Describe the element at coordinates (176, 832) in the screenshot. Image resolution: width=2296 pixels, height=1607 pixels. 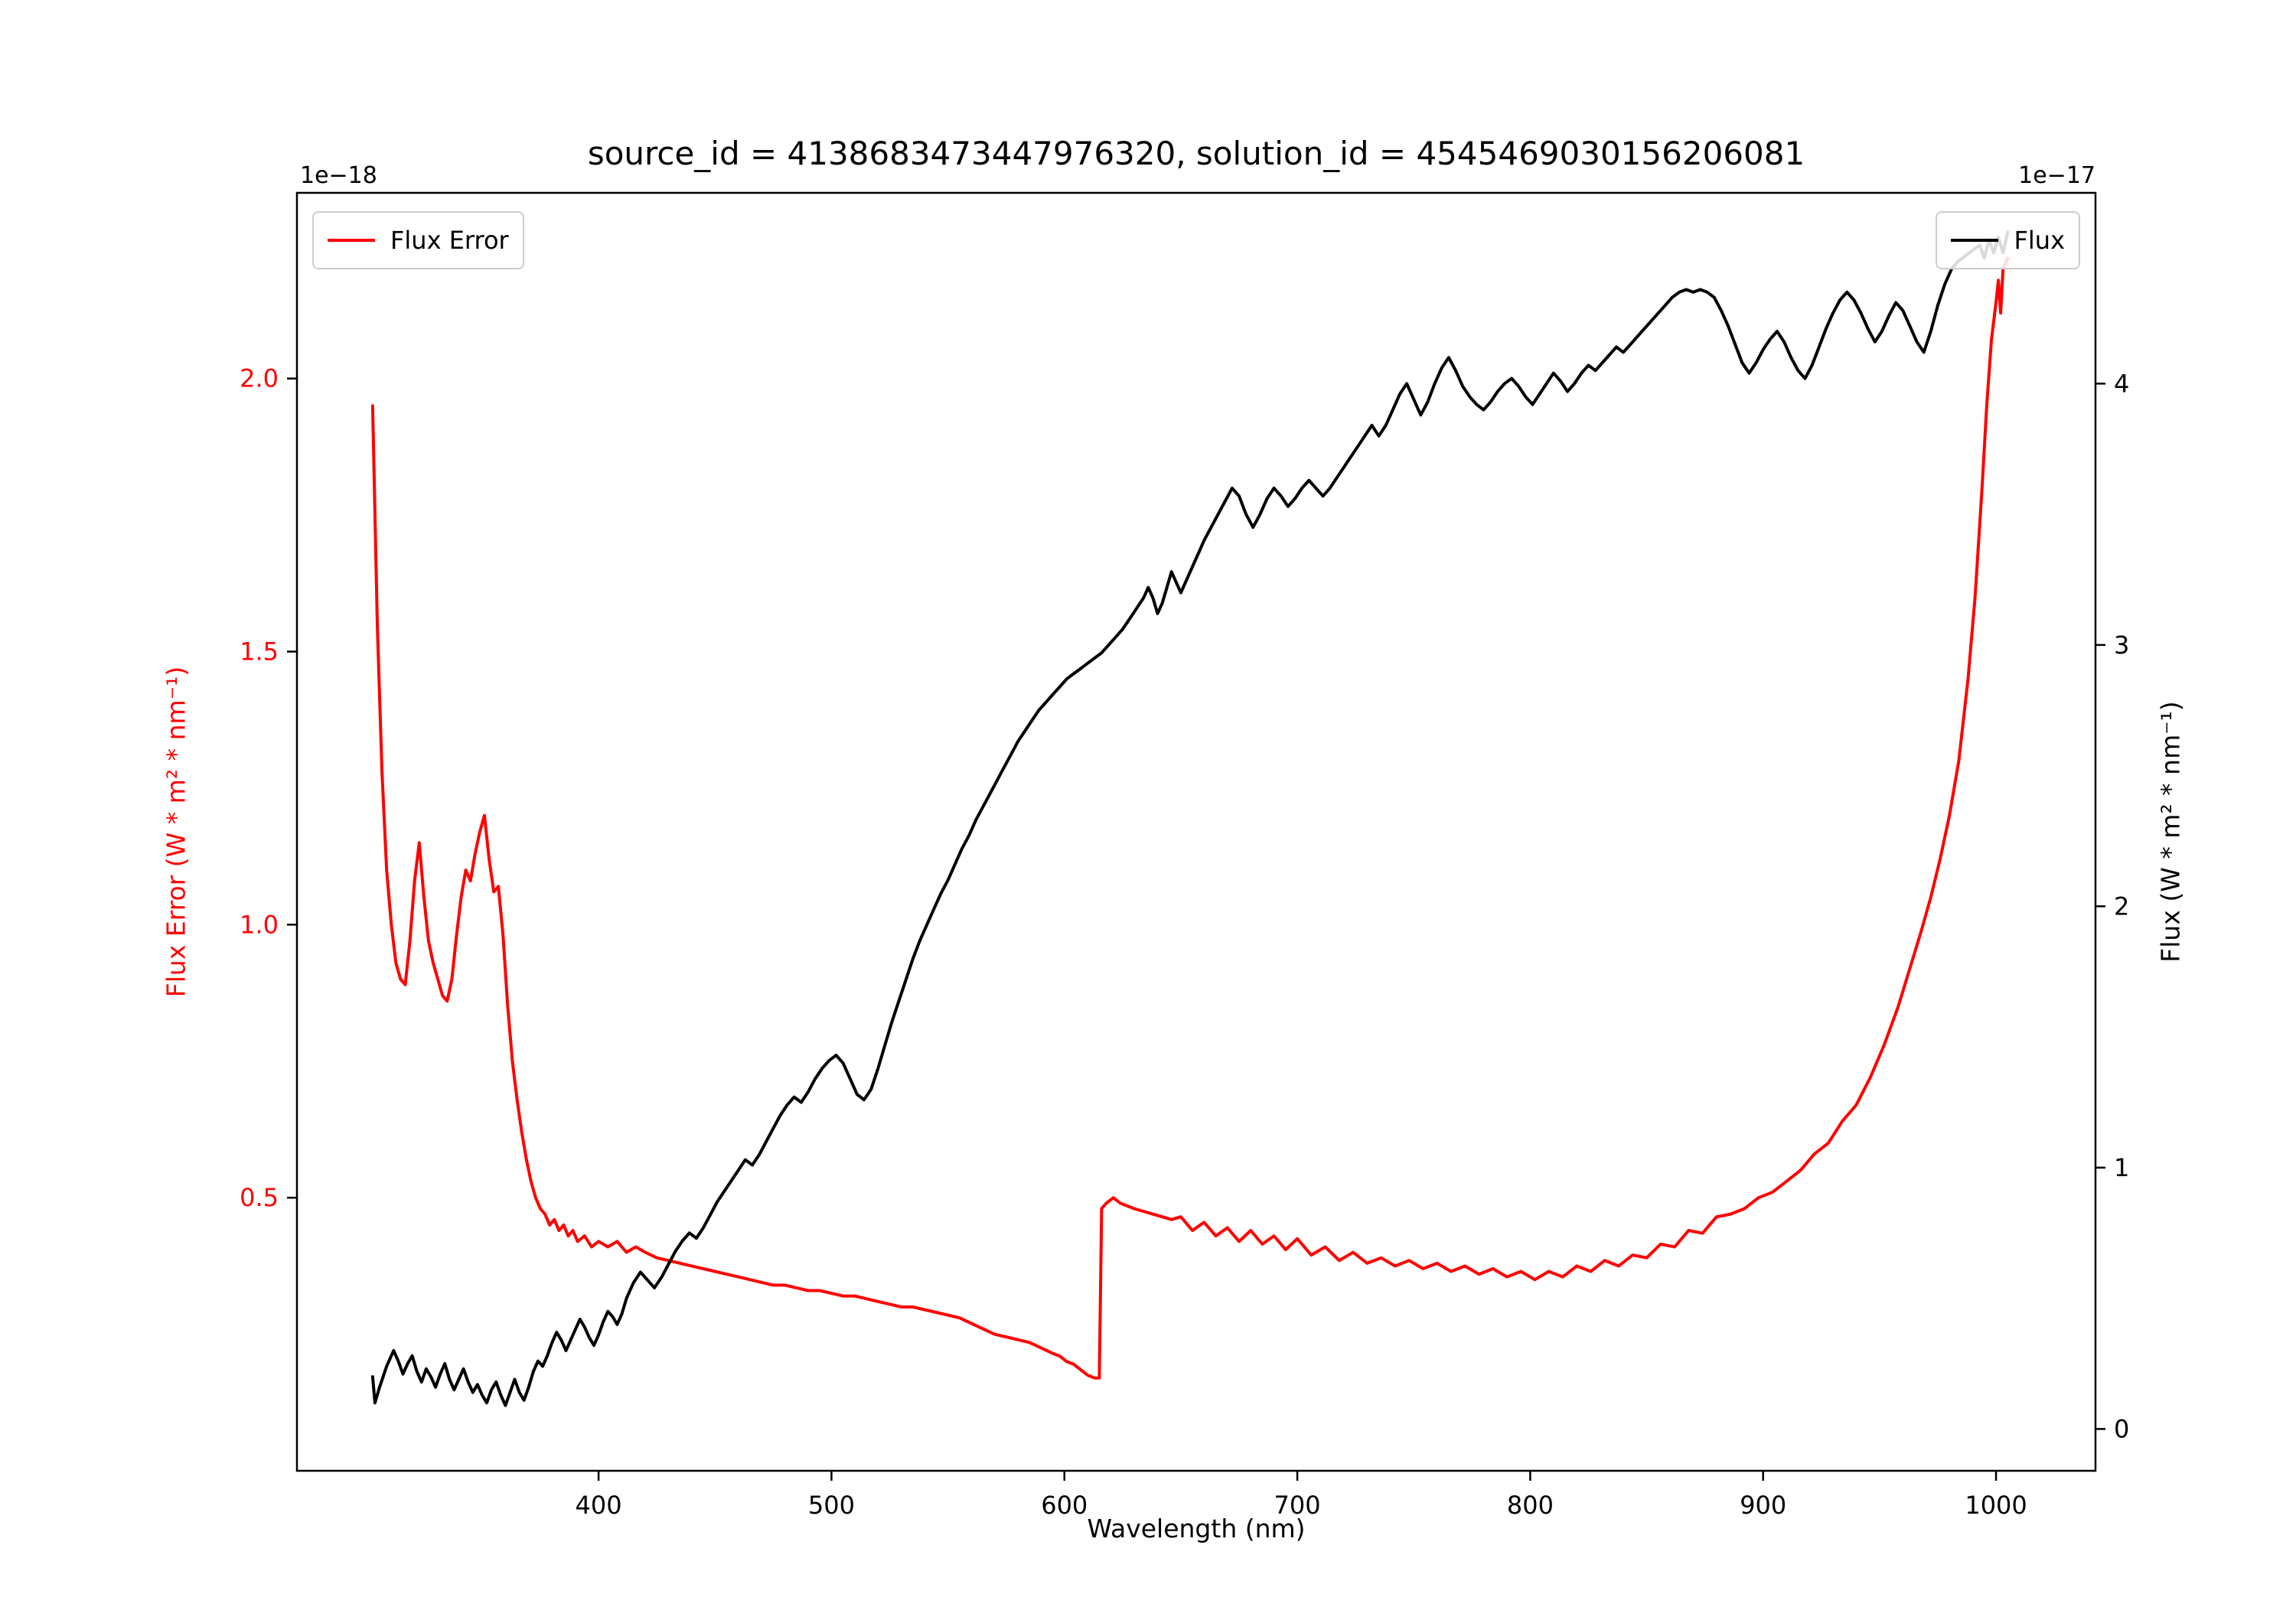
I see `y-left-axis-label: Flux Error (W * m² * nm⁻¹)` at that location.